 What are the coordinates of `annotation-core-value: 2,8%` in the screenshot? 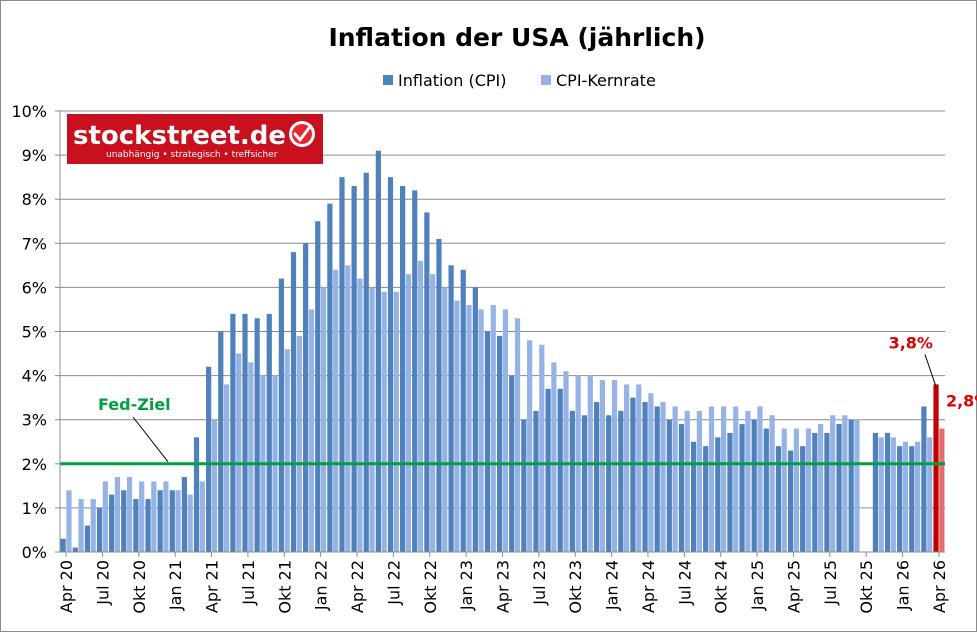 It's located at (961, 401).